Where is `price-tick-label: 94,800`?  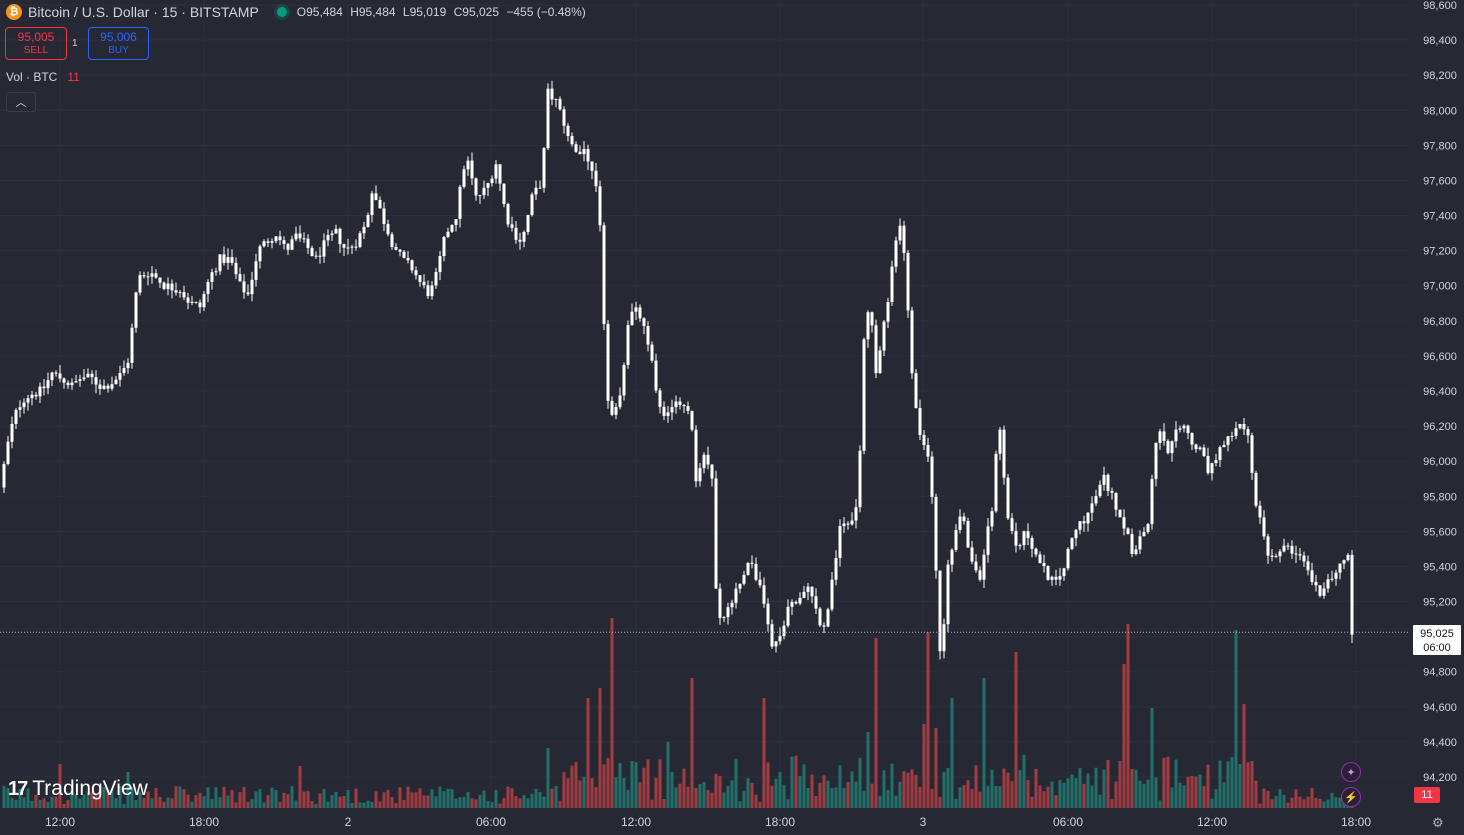
price-tick-label: 94,800 is located at coordinates (1440, 673).